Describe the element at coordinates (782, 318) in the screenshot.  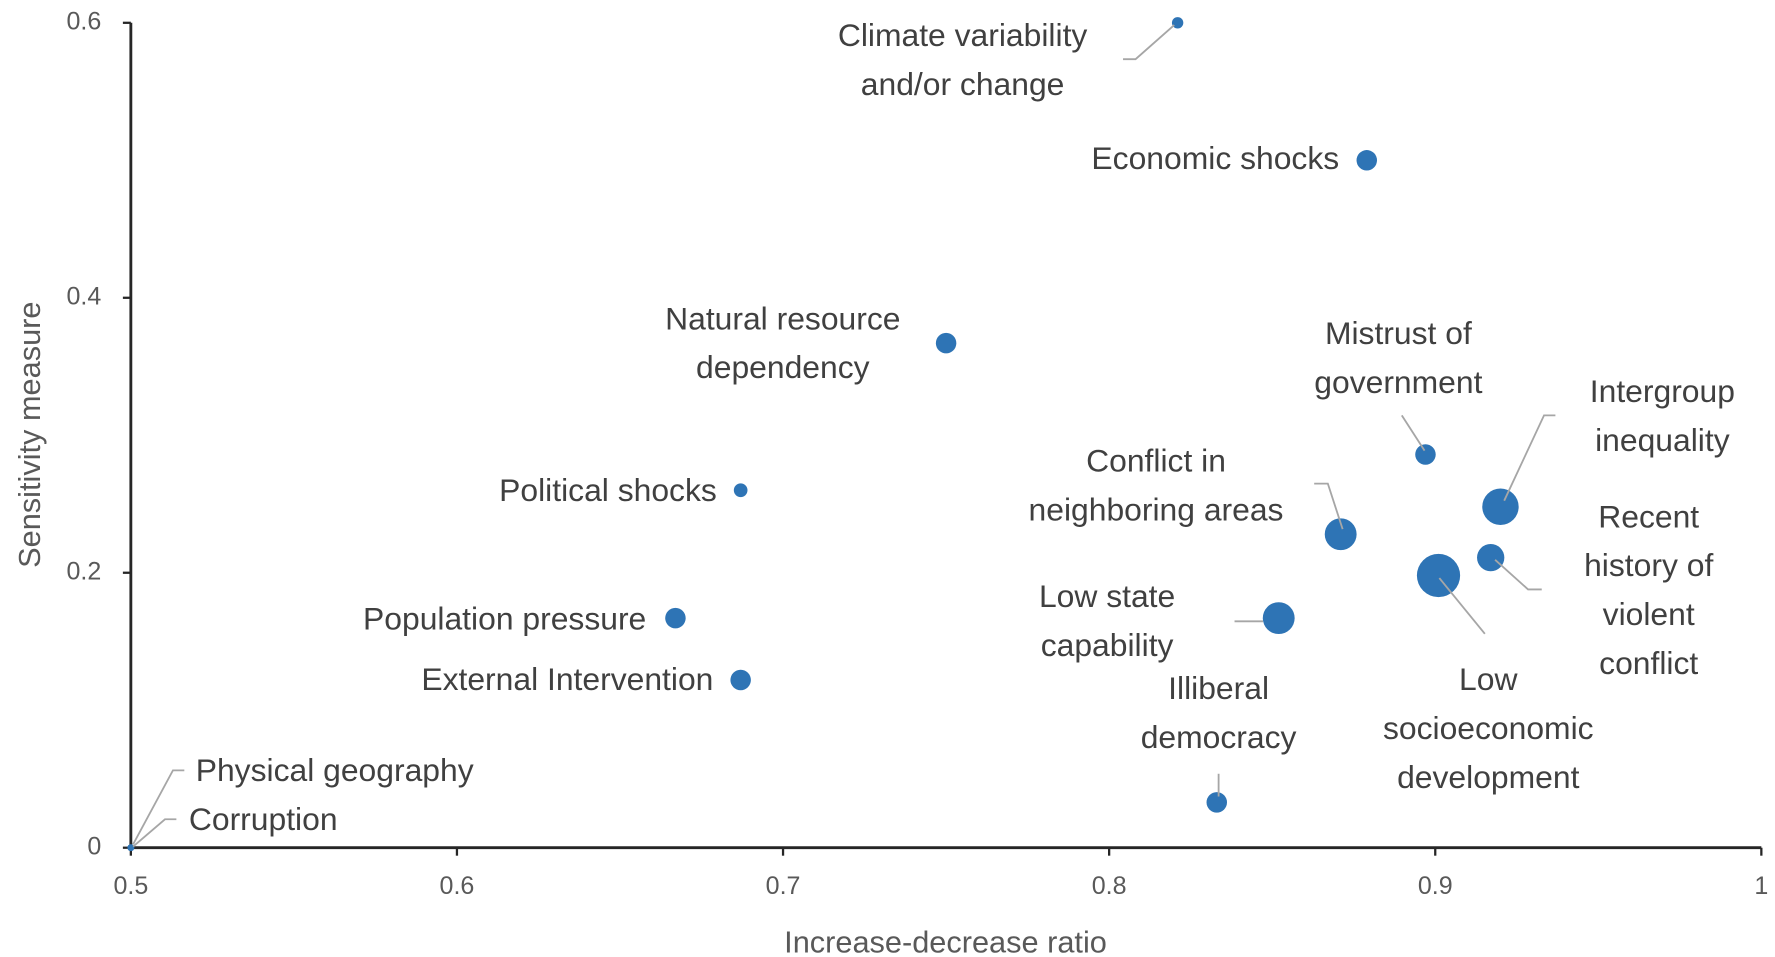
I see `point-label: Natural resource` at that location.